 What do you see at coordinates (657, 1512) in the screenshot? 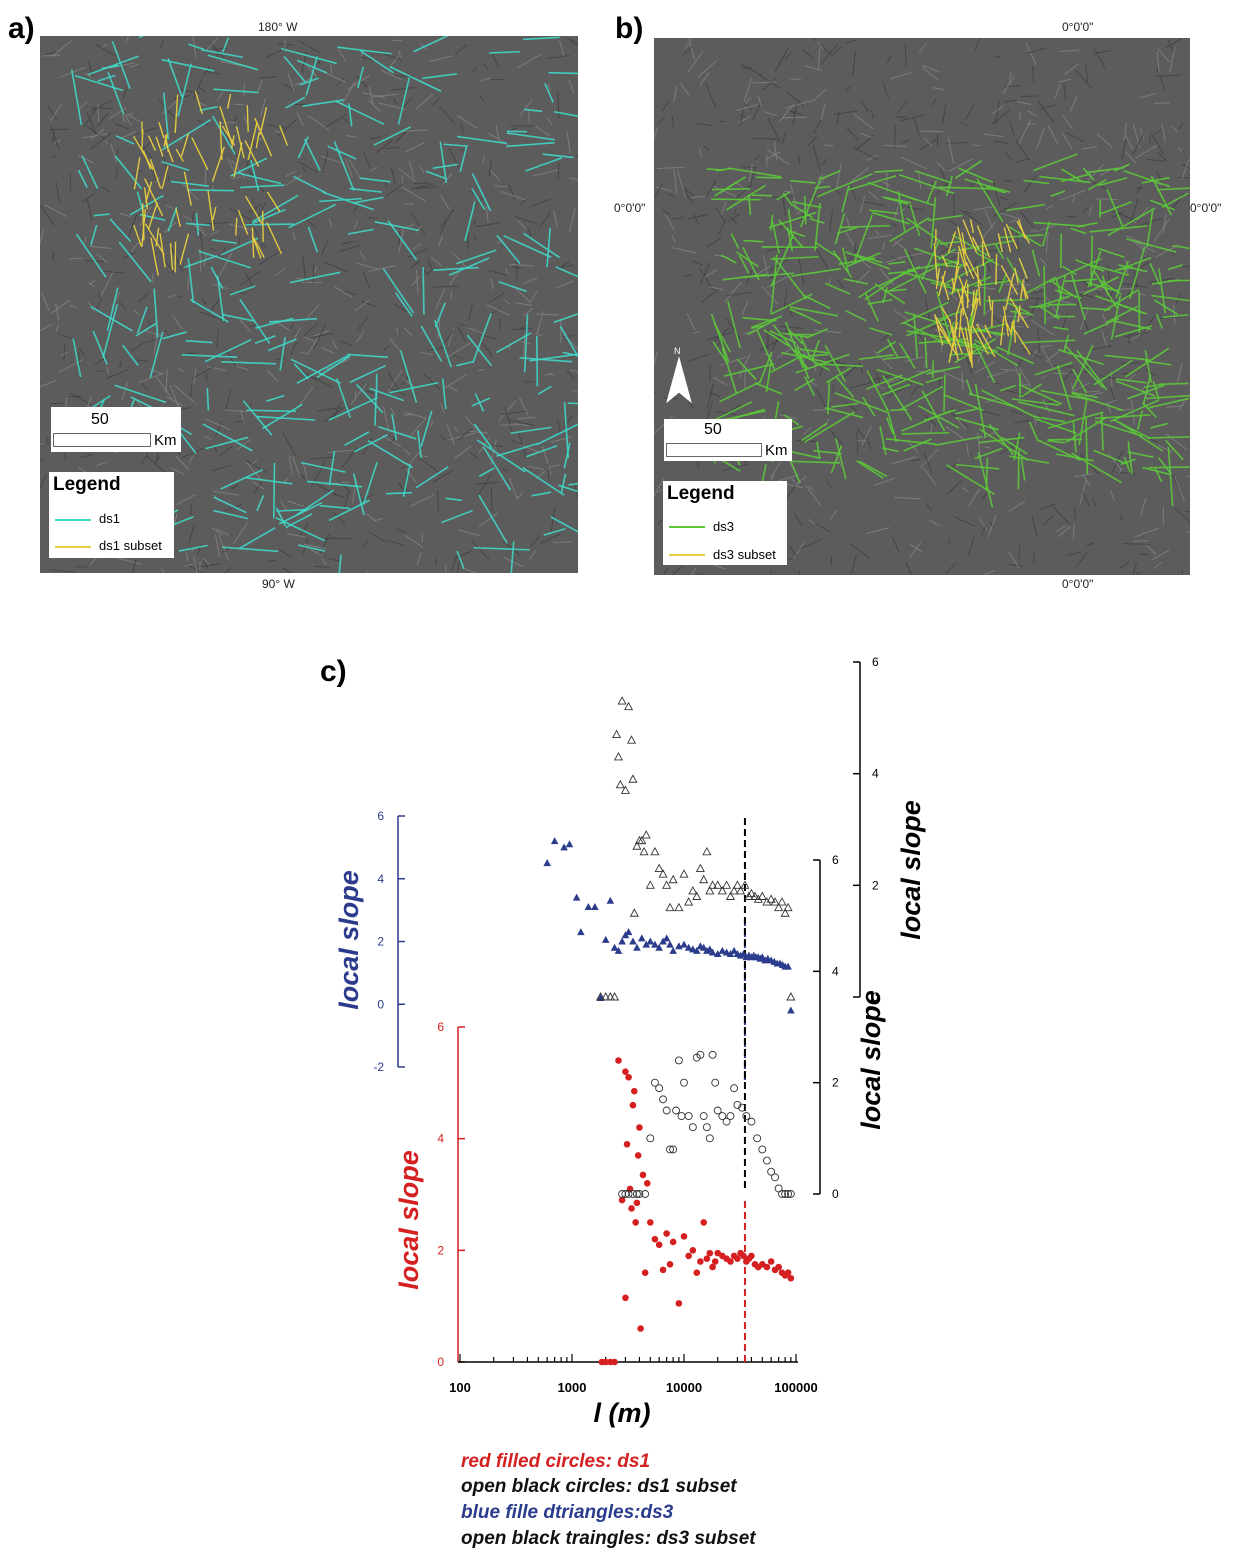
I see `caption-3-right: ds3` at bounding box center [657, 1512].